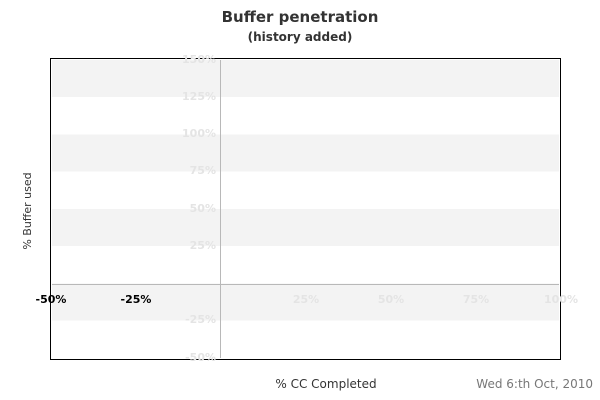 This screenshot has width=600, height=400. What do you see at coordinates (202, 245) in the screenshot?
I see `y-tick-label: 25%` at bounding box center [202, 245].